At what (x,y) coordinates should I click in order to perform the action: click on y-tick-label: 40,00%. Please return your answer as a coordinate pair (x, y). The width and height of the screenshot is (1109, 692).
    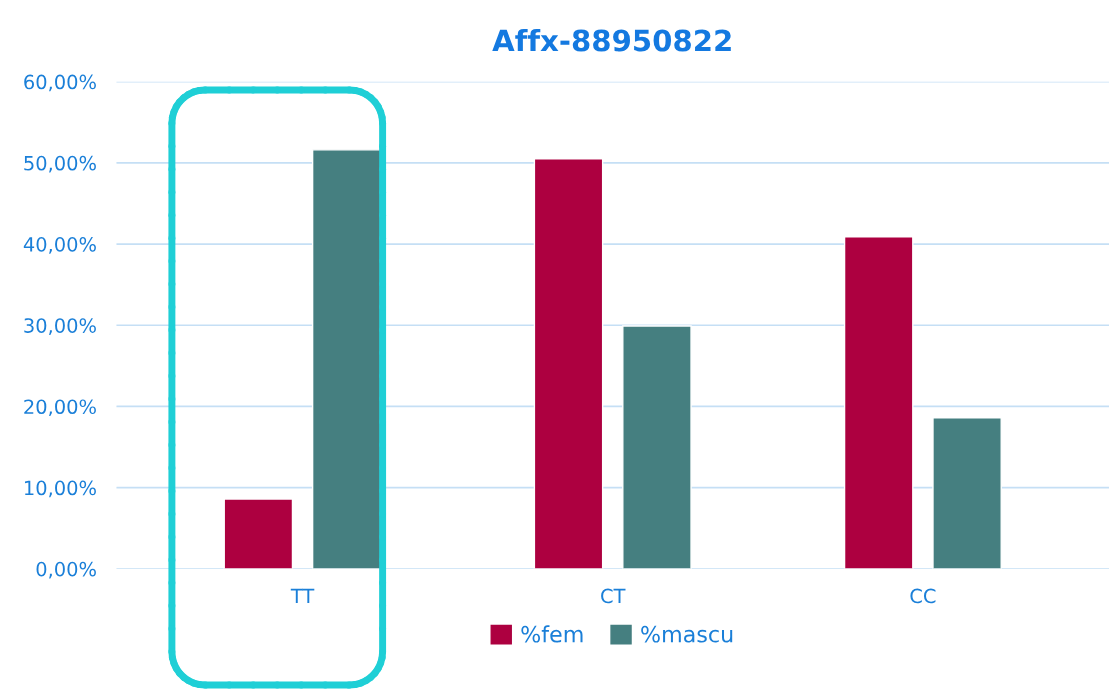
    Looking at the image, I should click on (59, 245).